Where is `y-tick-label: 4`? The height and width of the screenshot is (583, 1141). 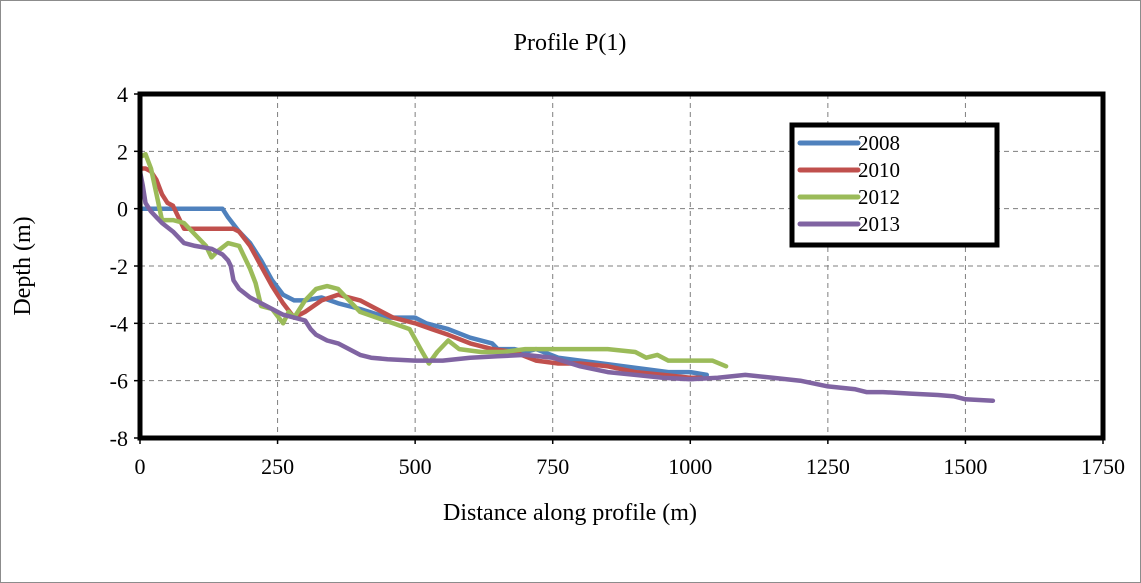 y-tick-label: 4 is located at coordinates (122, 94).